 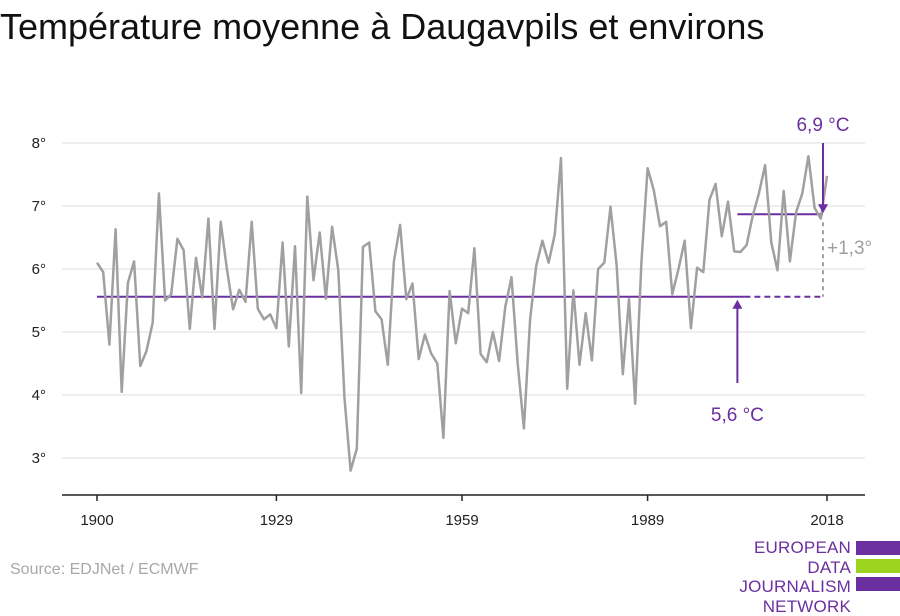 I want to click on x-tick-label: 1989, so click(x=647, y=520).